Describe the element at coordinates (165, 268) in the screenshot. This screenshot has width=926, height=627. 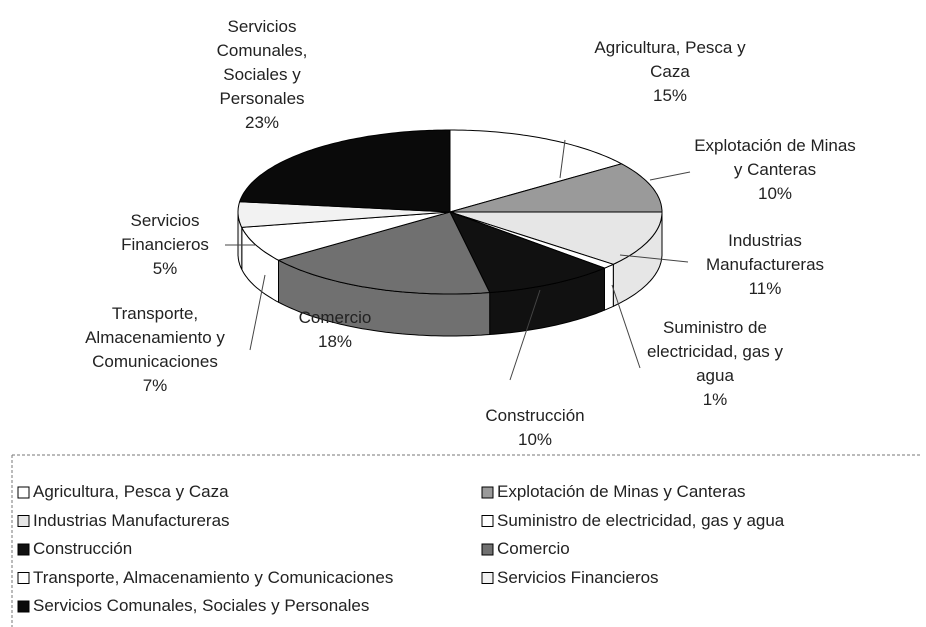
I see `label-value: 5%` at that location.